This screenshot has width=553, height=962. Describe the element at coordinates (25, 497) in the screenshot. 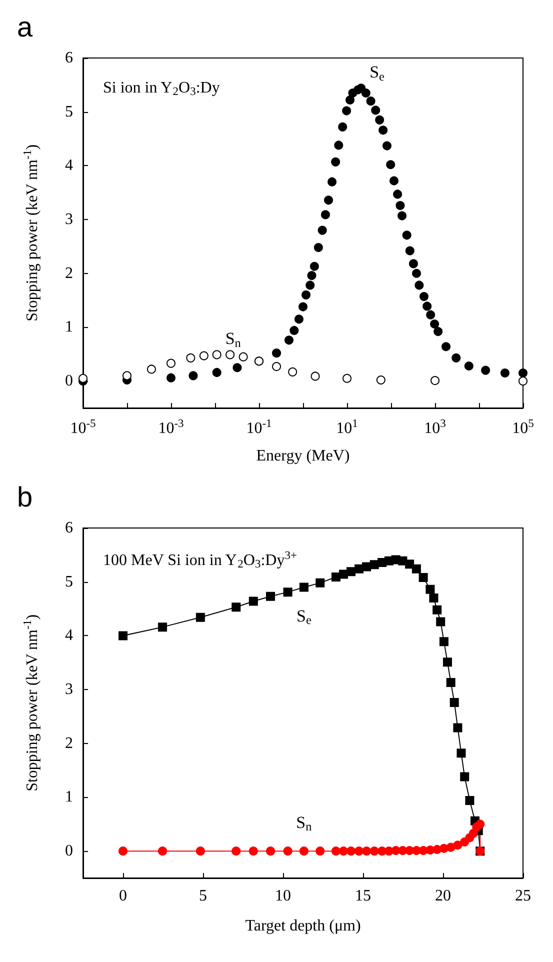

I see `chart-title: b` at that location.